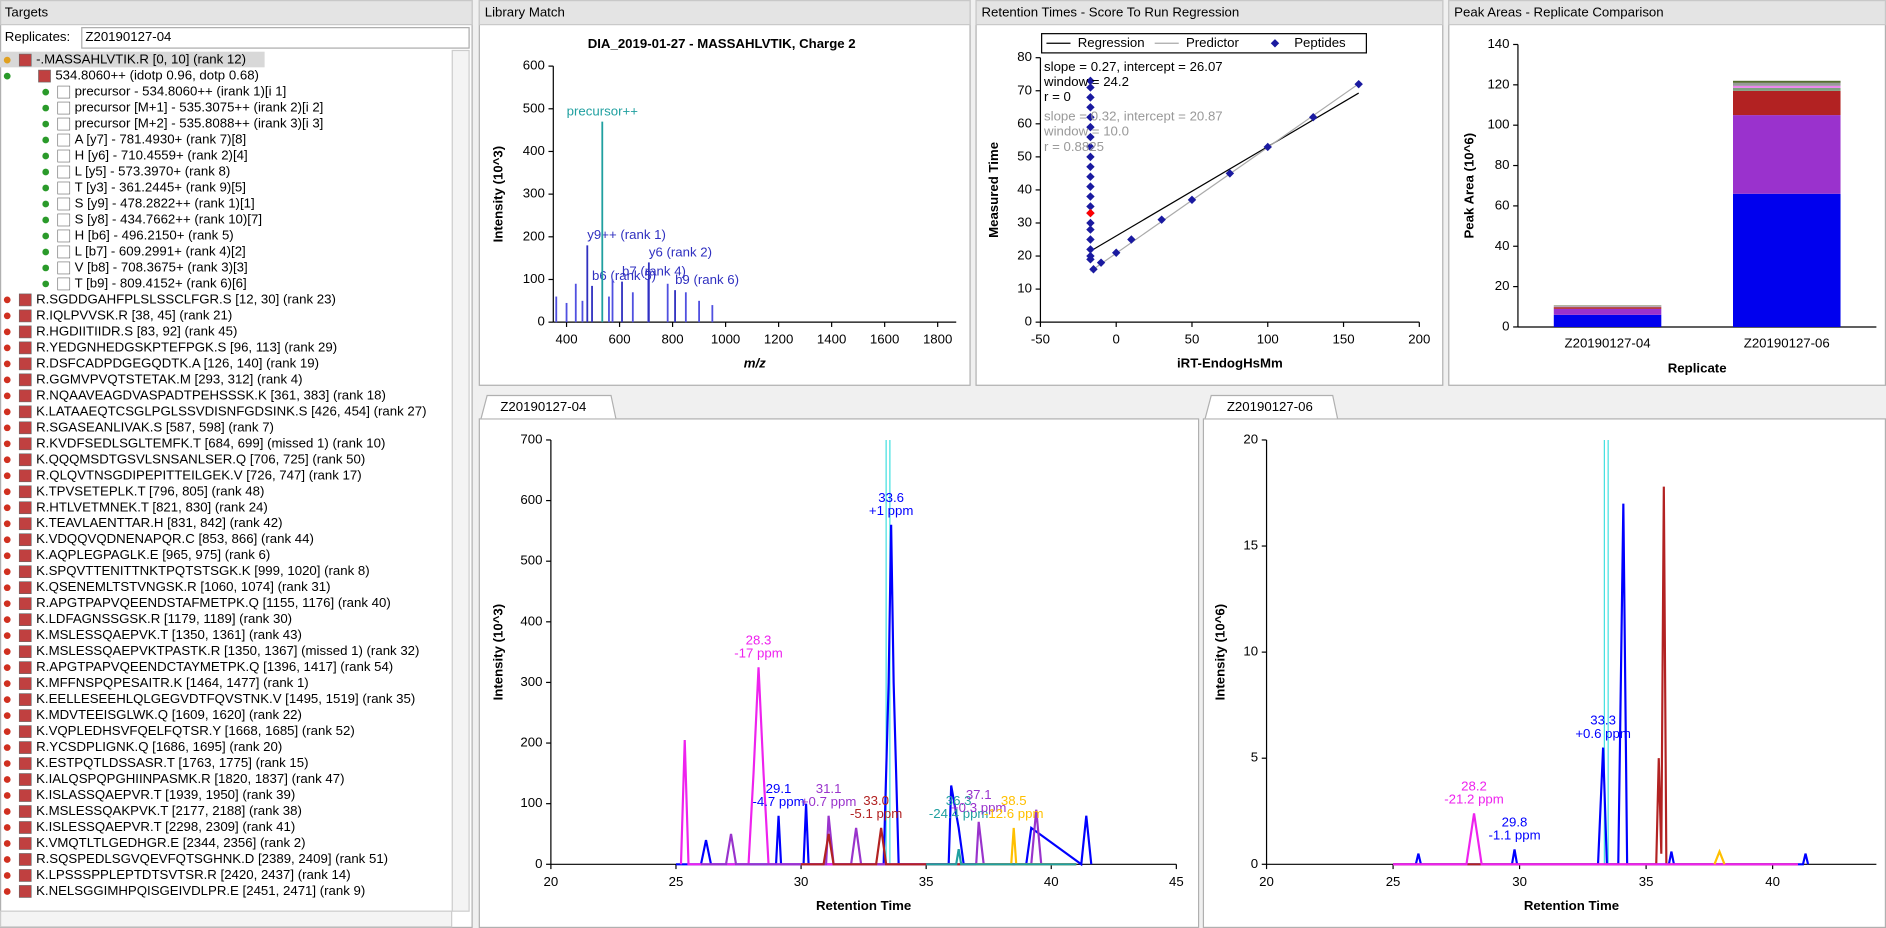 Image resolution: width=1886 pixels, height=928 pixels. Describe the element at coordinates (531, 499) in the screenshot. I see `y-tick-label: 600` at that location.